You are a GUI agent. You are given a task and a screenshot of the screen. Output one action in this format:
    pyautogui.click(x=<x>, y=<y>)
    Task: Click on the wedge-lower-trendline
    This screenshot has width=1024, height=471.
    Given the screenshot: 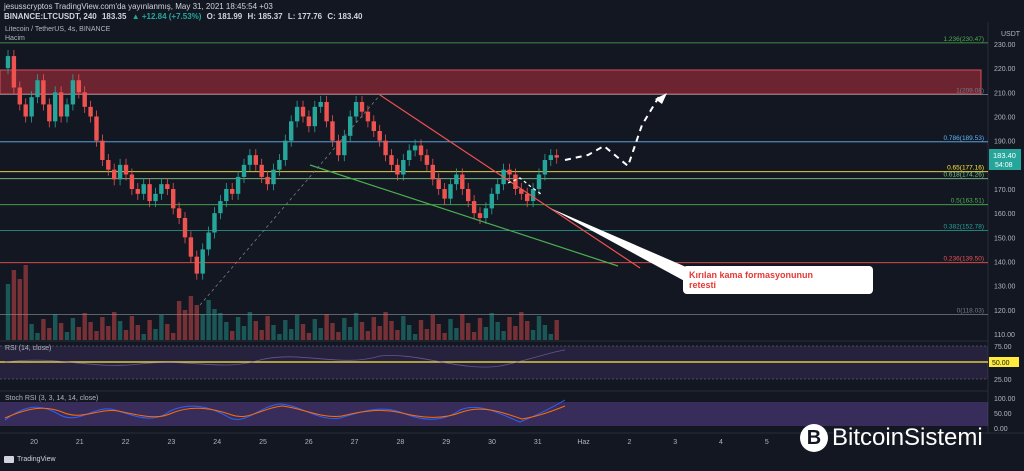 What is the action you would take?
    pyautogui.click(x=464, y=215)
    